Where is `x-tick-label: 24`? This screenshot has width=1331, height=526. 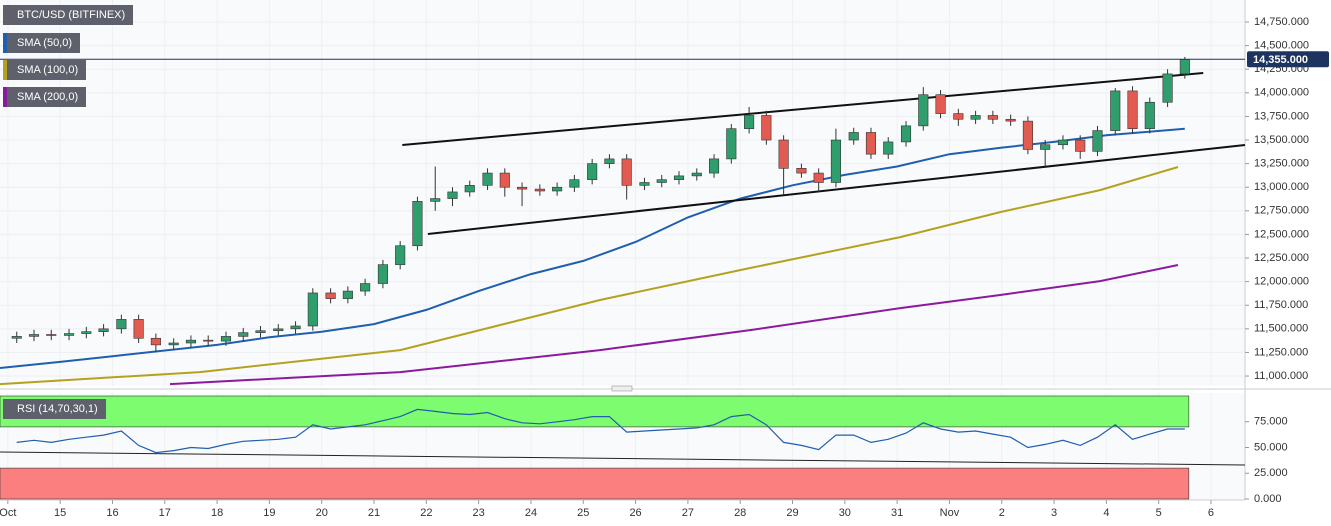 x-tick-label: 24 is located at coordinates (531, 513).